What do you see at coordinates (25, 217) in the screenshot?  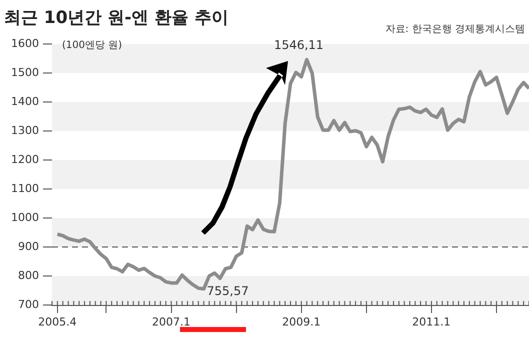 I see `y-tick-label: 1000` at bounding box center [25, 217].